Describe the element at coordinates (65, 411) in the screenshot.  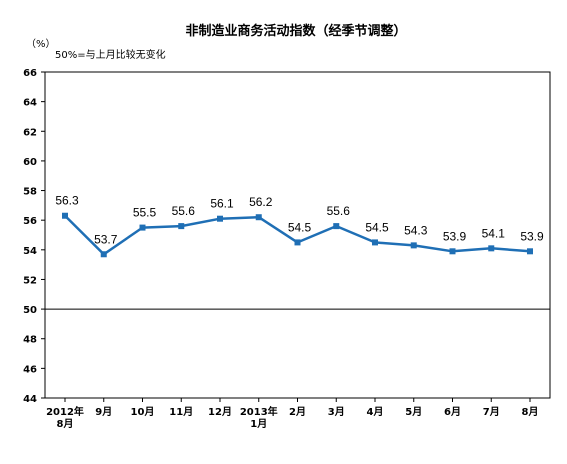
I see `x-tick-label-line: 2012年` at that location.